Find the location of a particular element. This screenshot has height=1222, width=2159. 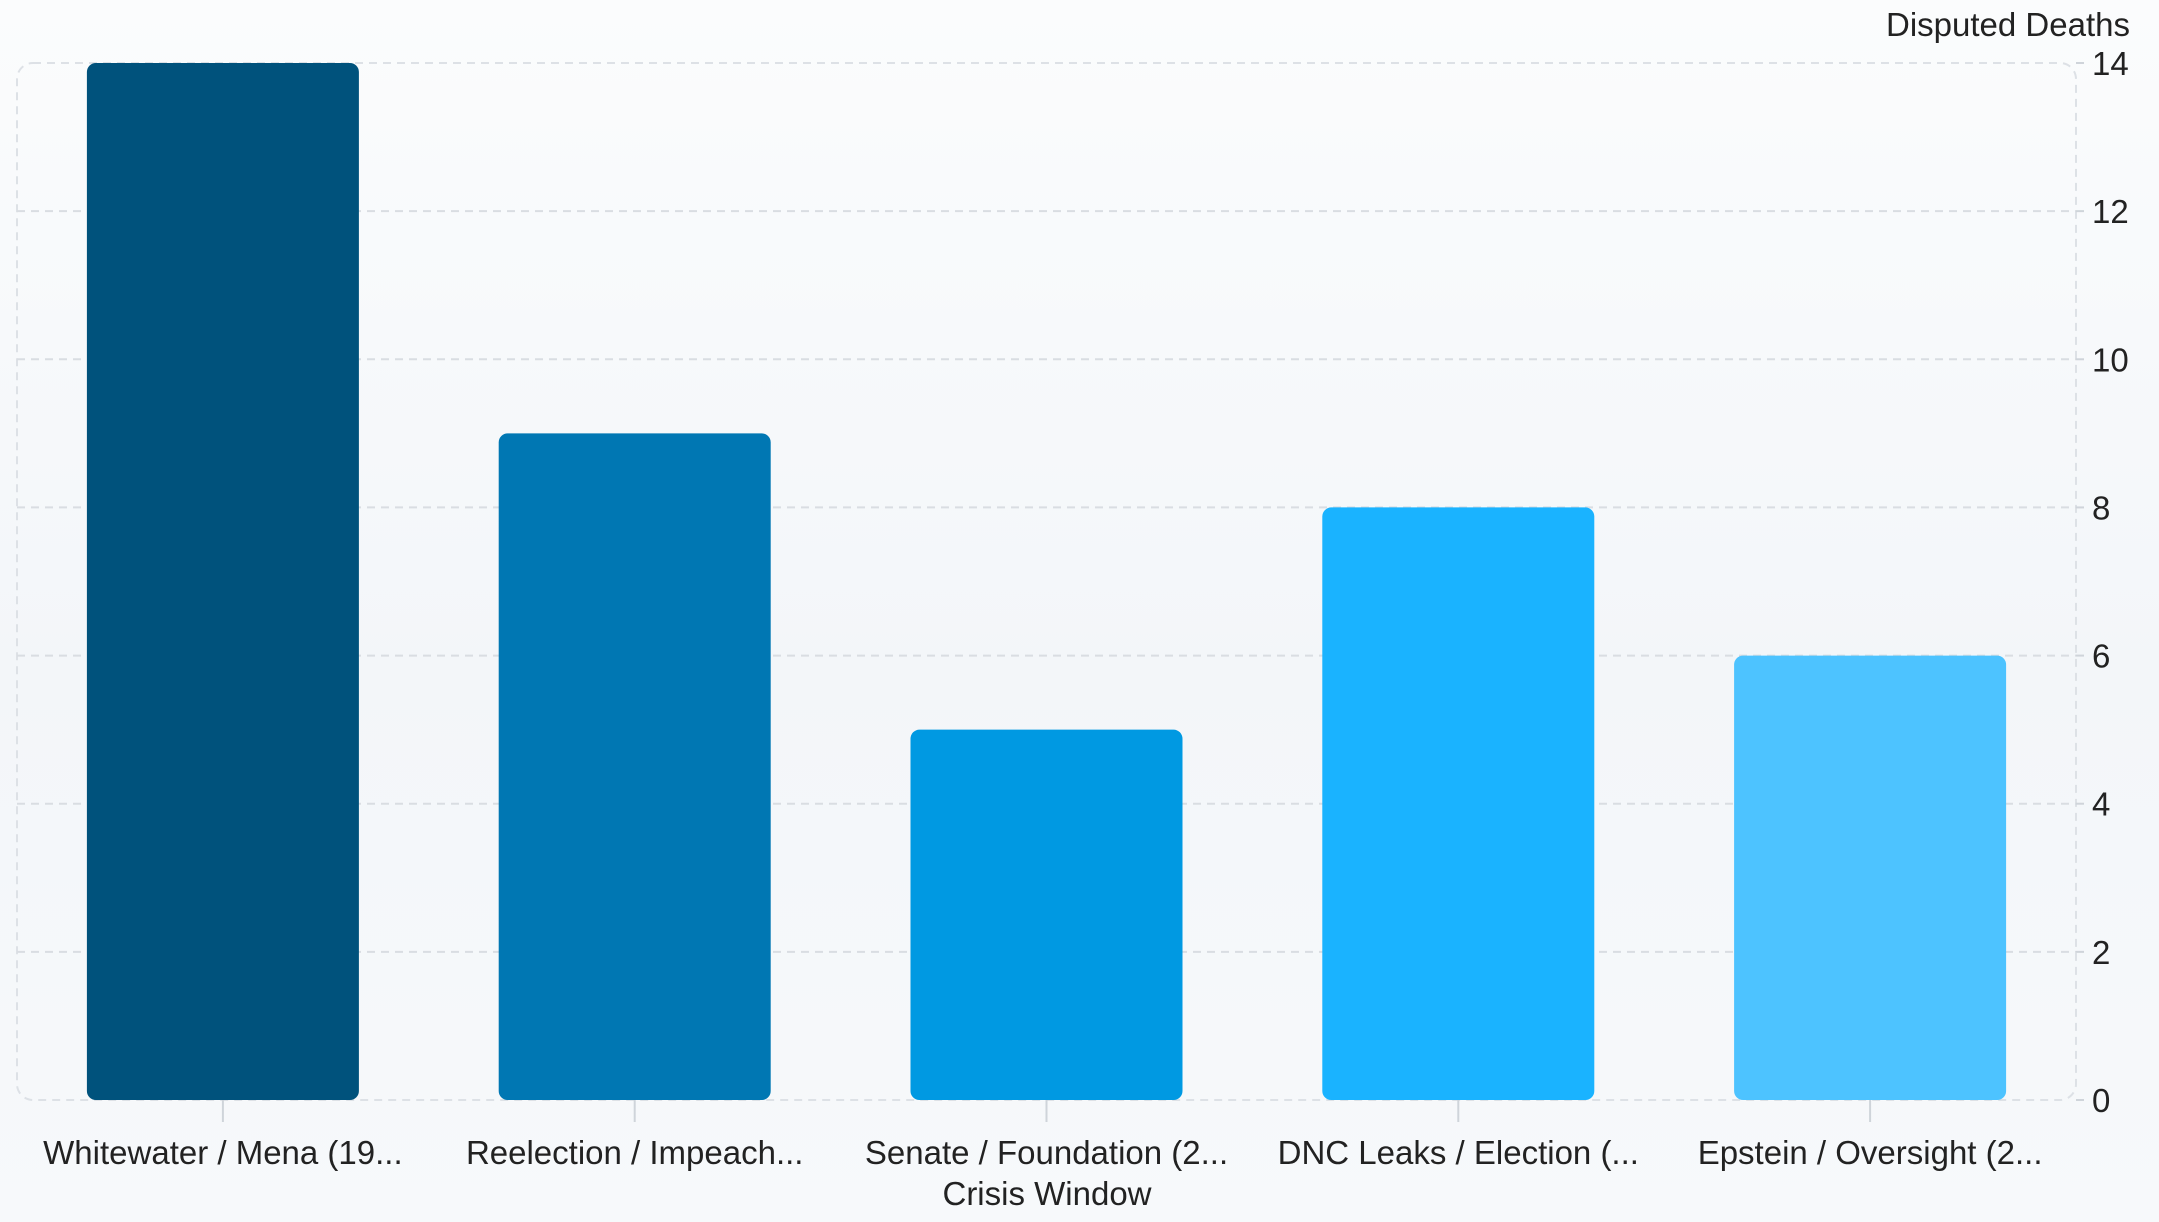

y-tick-label: 8 is located at coordinates (2101, 507).